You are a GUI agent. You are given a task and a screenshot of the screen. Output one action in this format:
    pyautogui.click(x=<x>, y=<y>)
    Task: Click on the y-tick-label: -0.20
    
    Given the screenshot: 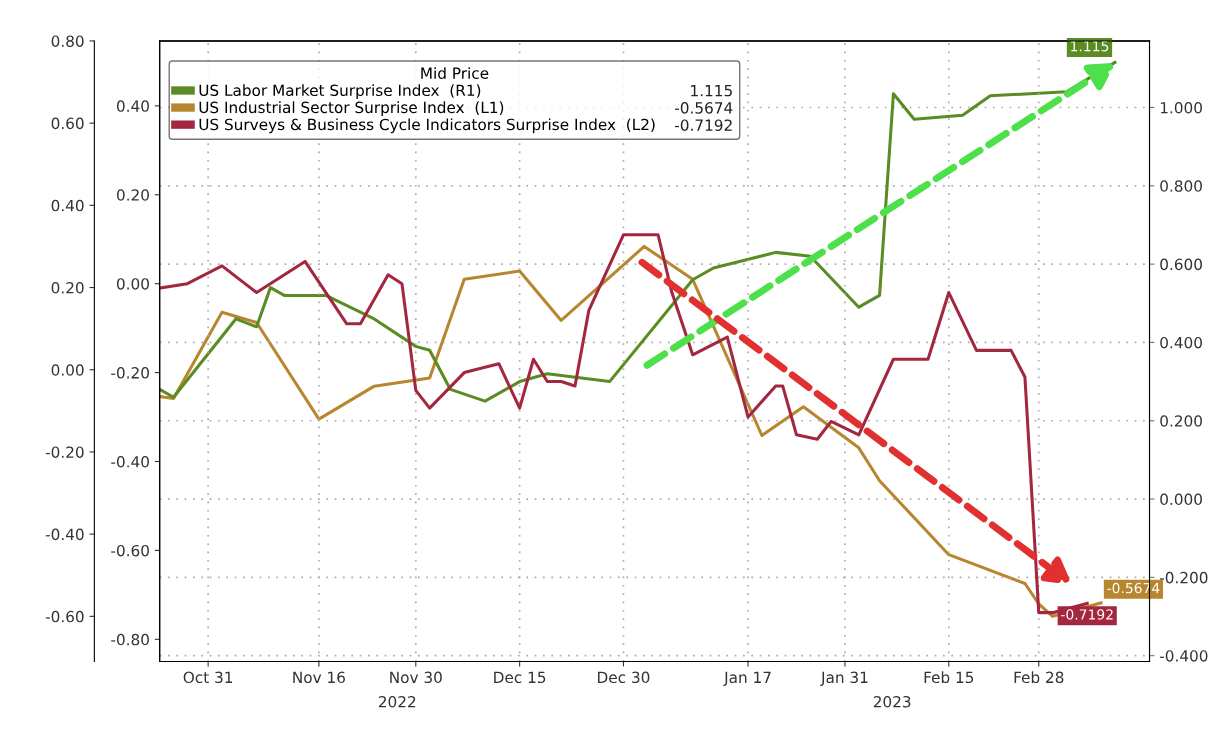 What is the action you would take?
    pyautogui.click(x=130, y=373)
    